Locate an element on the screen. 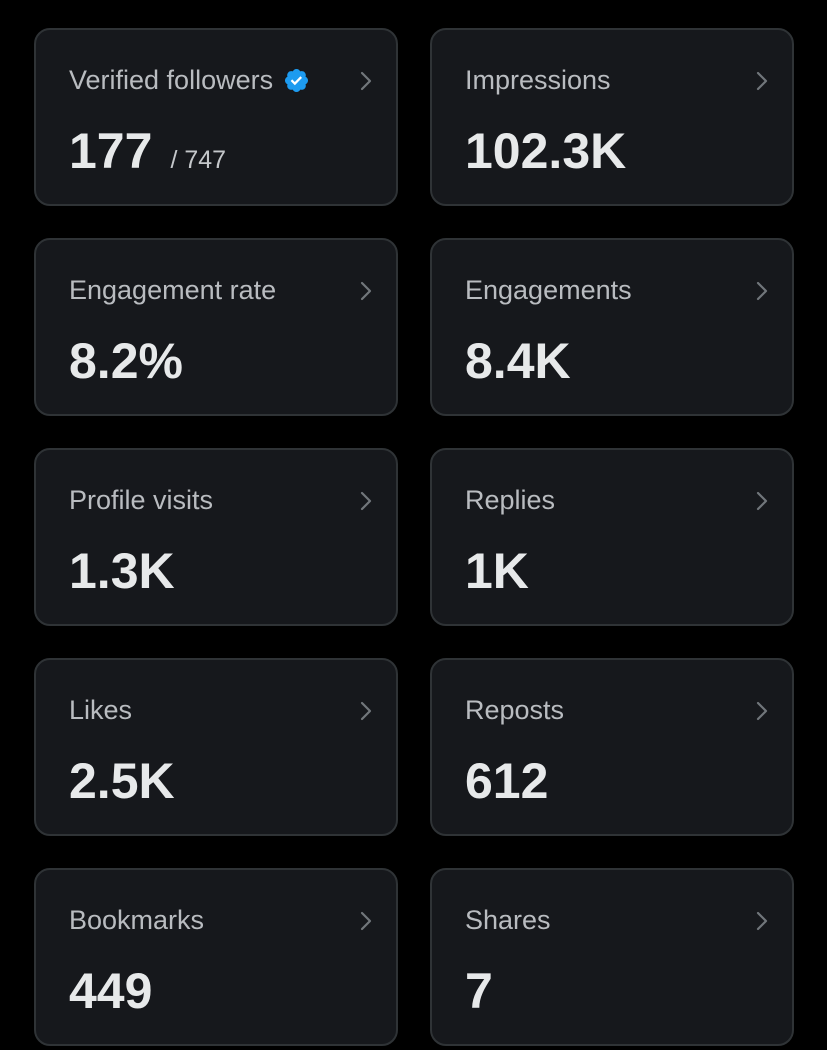 Image resolution: width=827 pixels, height=1050 pixels. metric-label: Bookmarks is located at coordinates (137, 920).